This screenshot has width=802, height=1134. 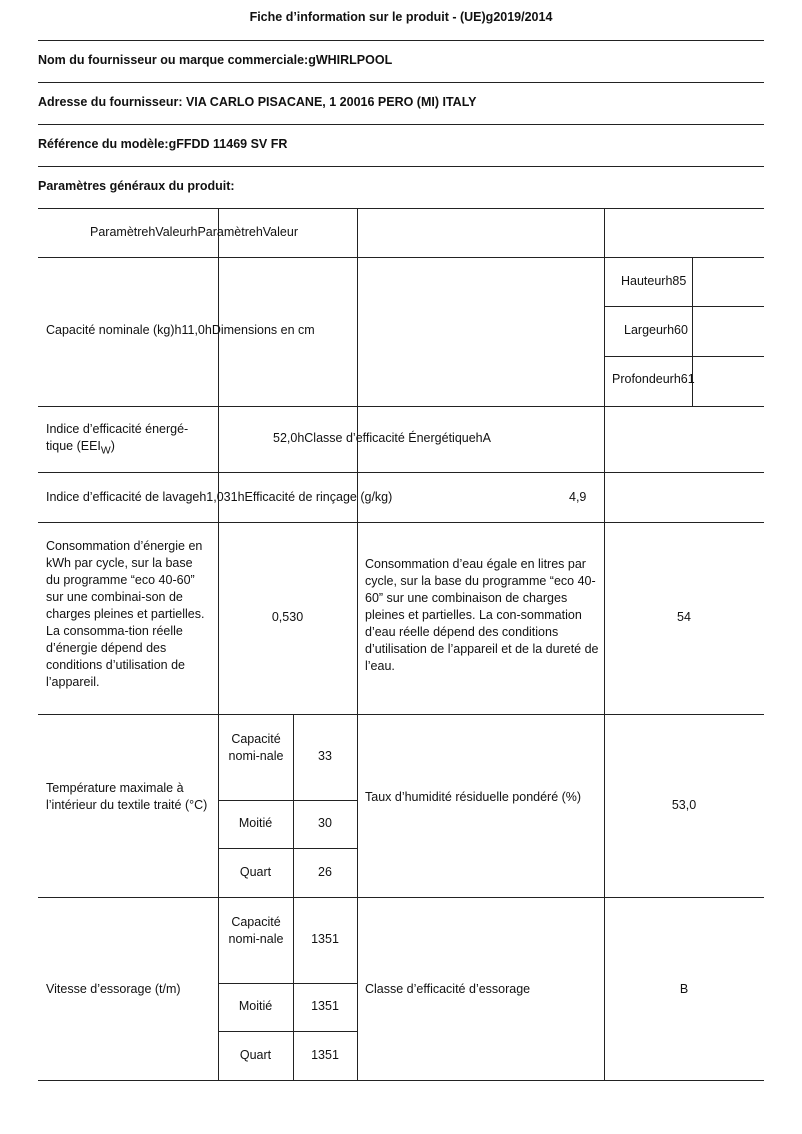 I want to click on temp-rated-value: 33, so click(x=325, y=756).